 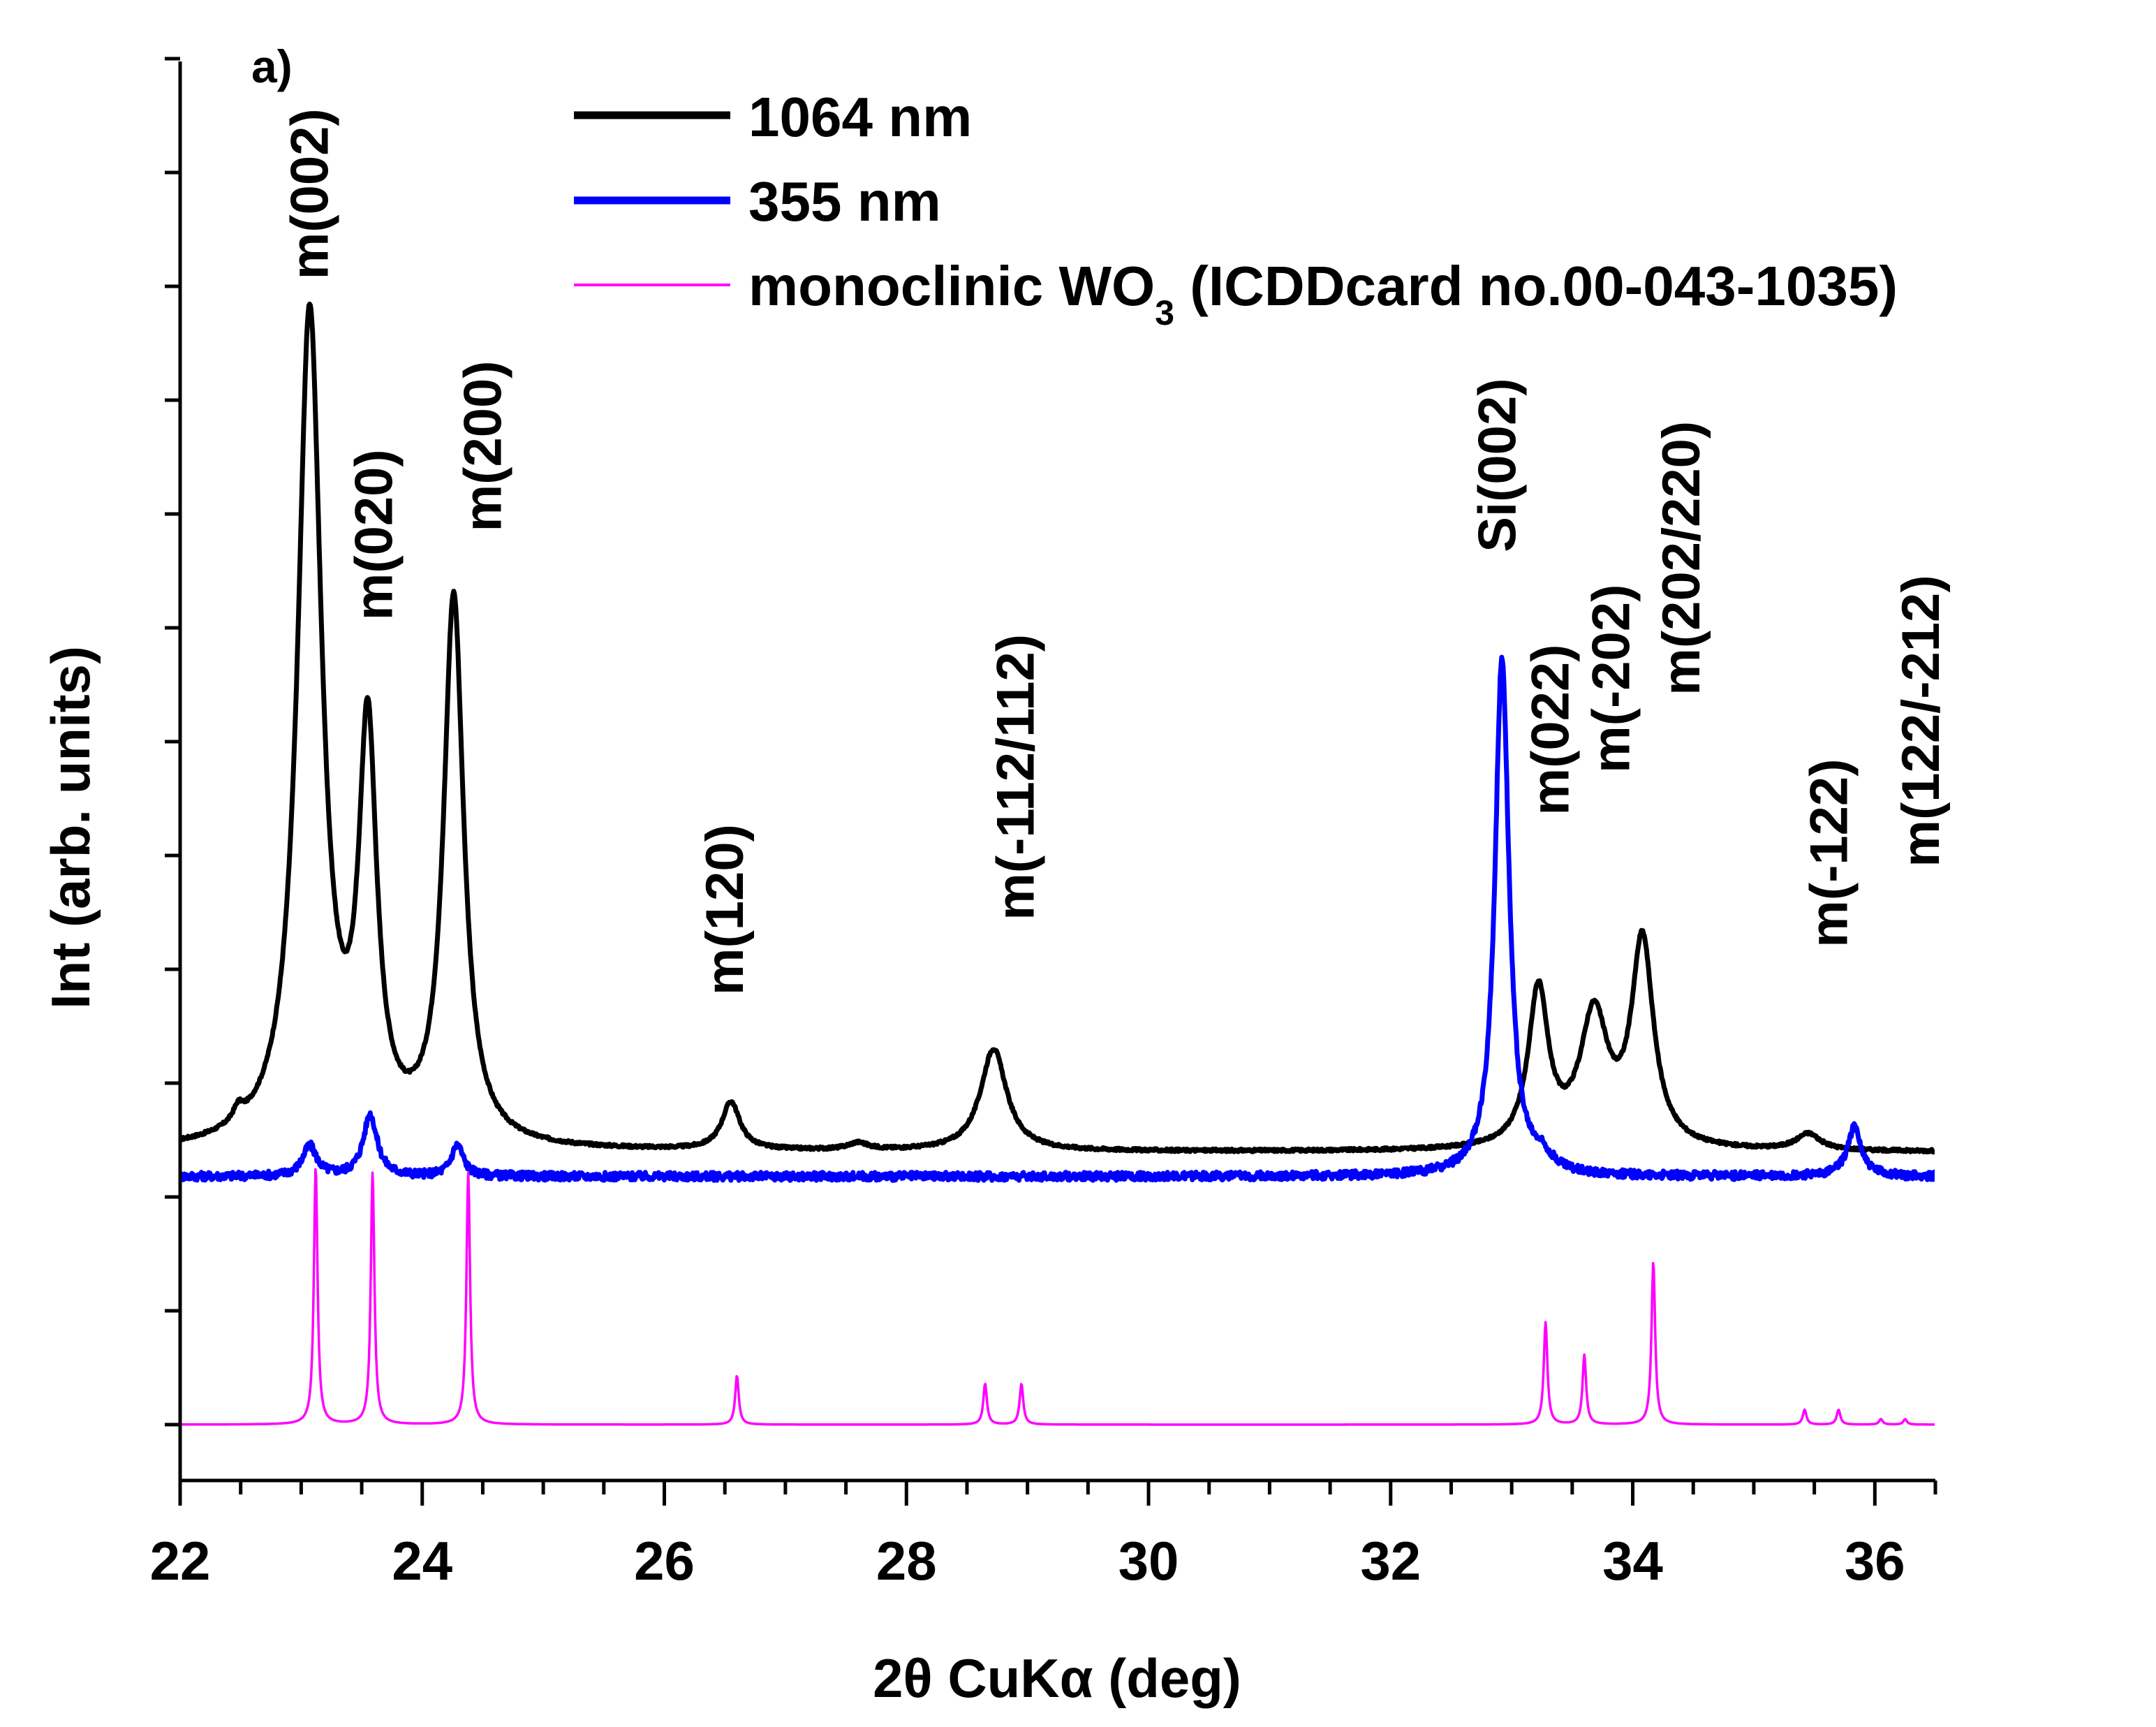 I want to click on peak-label: m(-202), so click(x=1611, y=679).